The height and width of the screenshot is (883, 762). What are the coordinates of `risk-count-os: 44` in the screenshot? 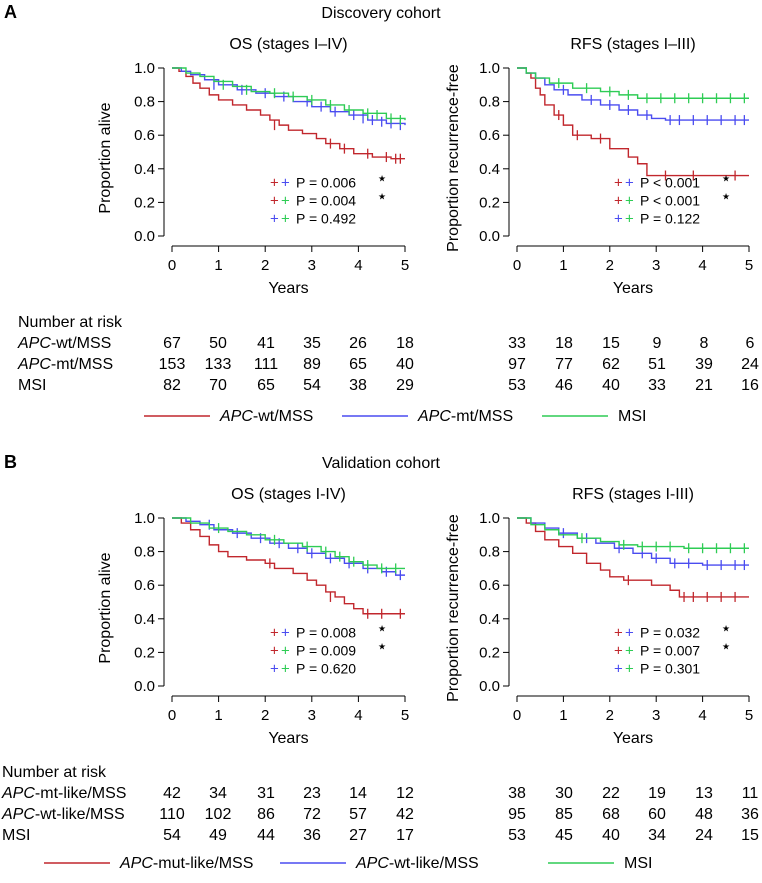 It's located at (266, 835).